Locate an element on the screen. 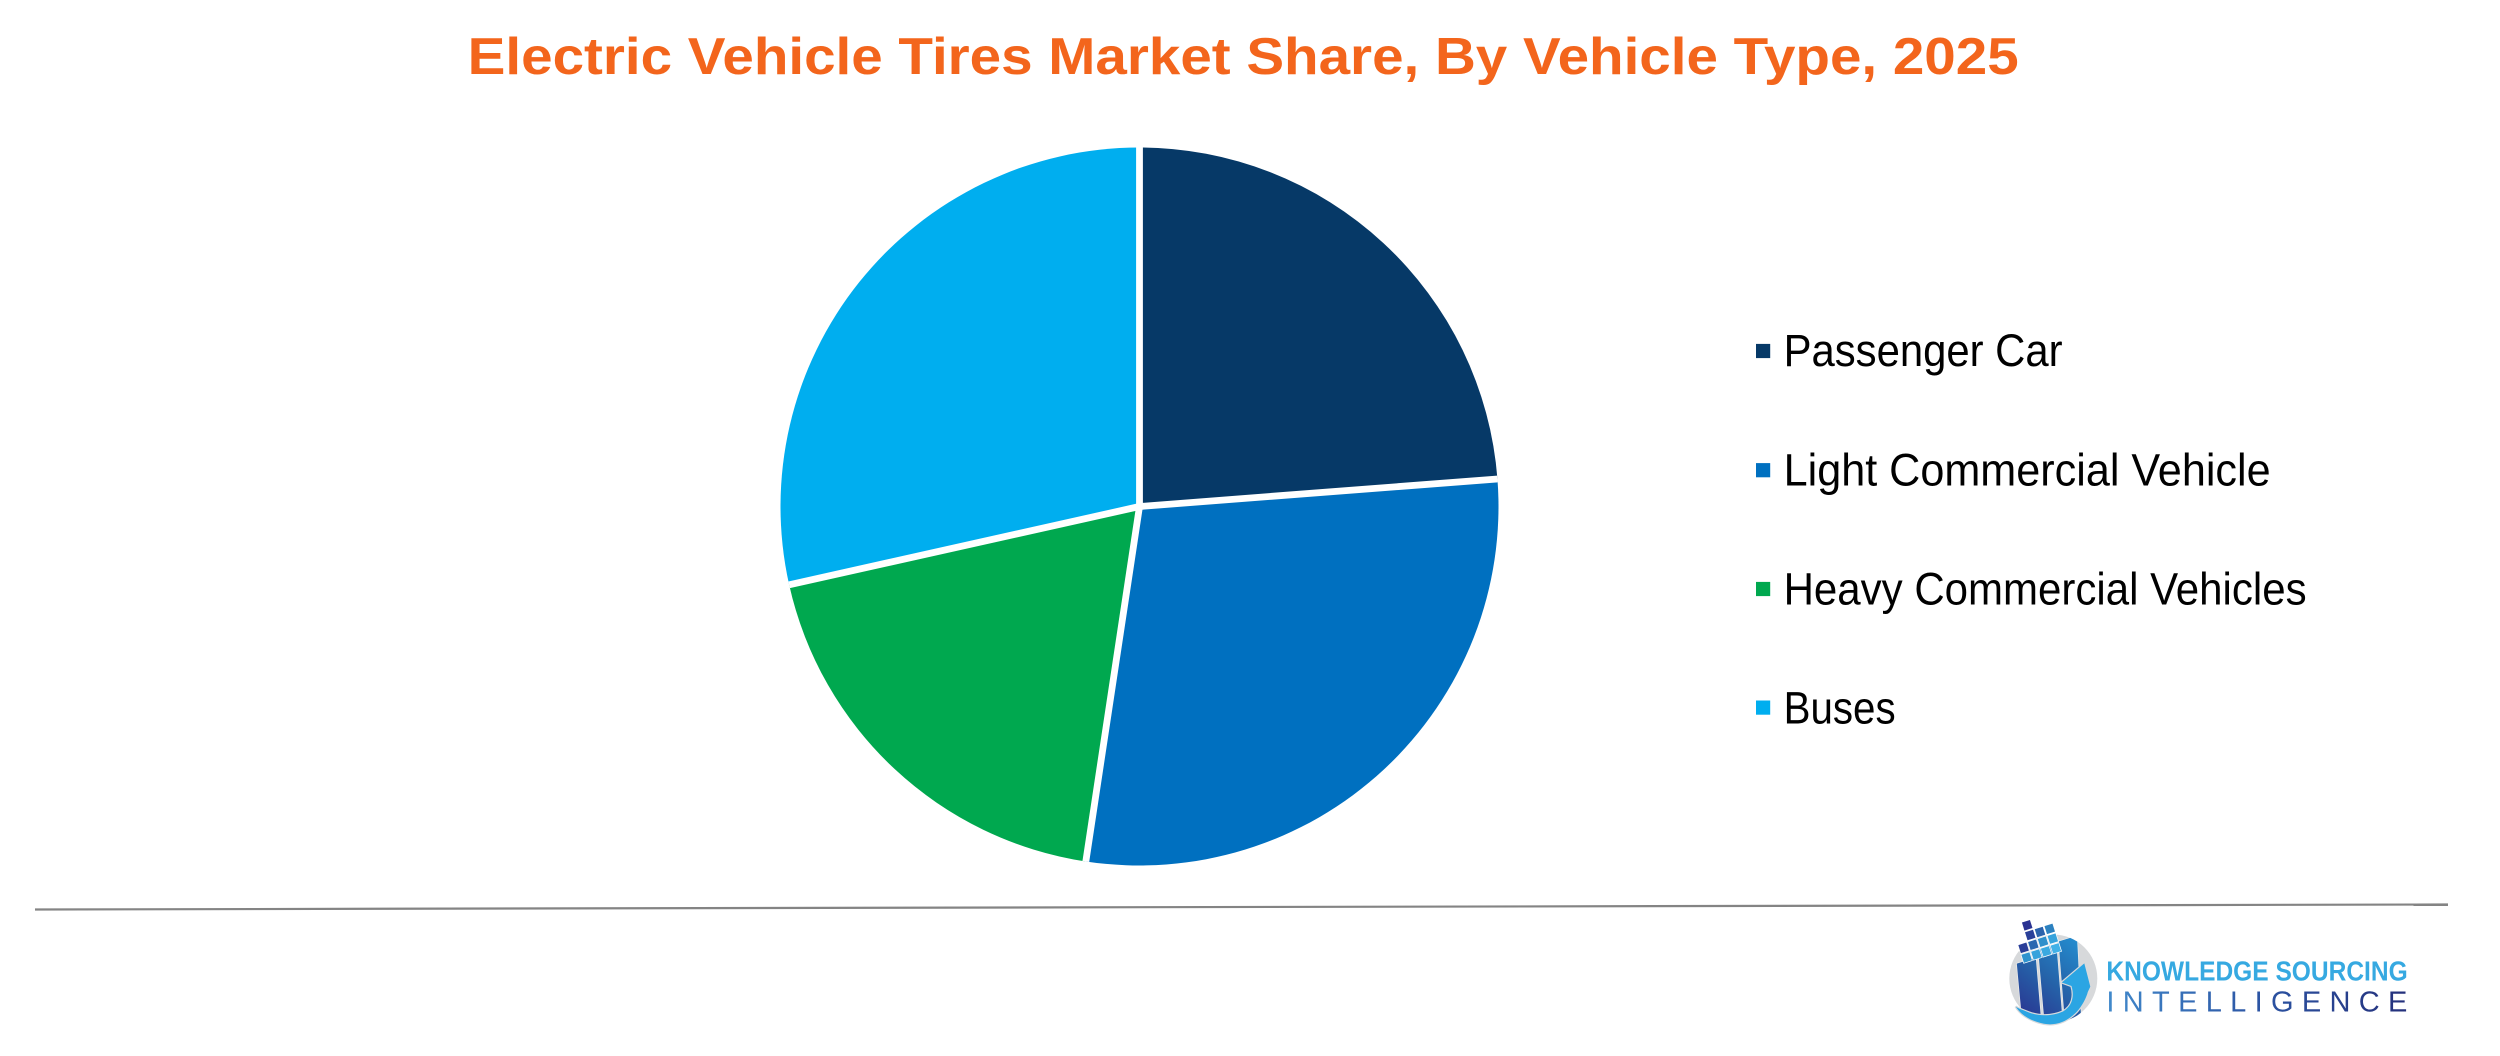 The image size is (2500, 1056). svg-text: Light Commercial Vehicle is located at coordinates (2027, 470).